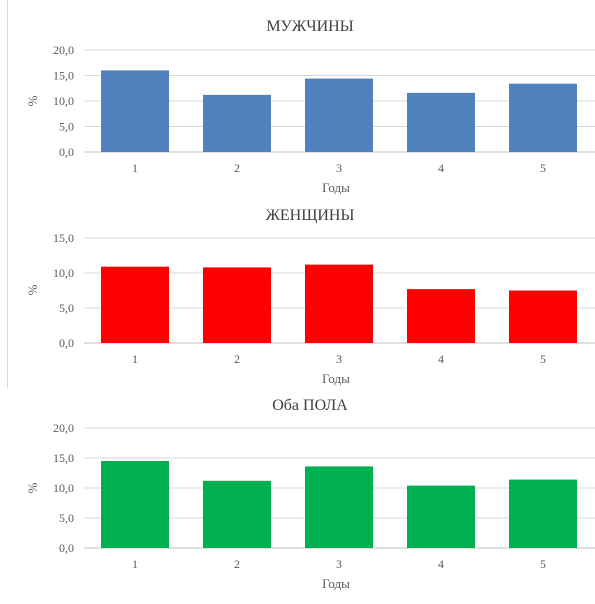 The image size is (595, 604). Describe the element at coordinates (63, 488) in the screenshot. I see `chart-3-y-tick-label: 10,0` at that location.